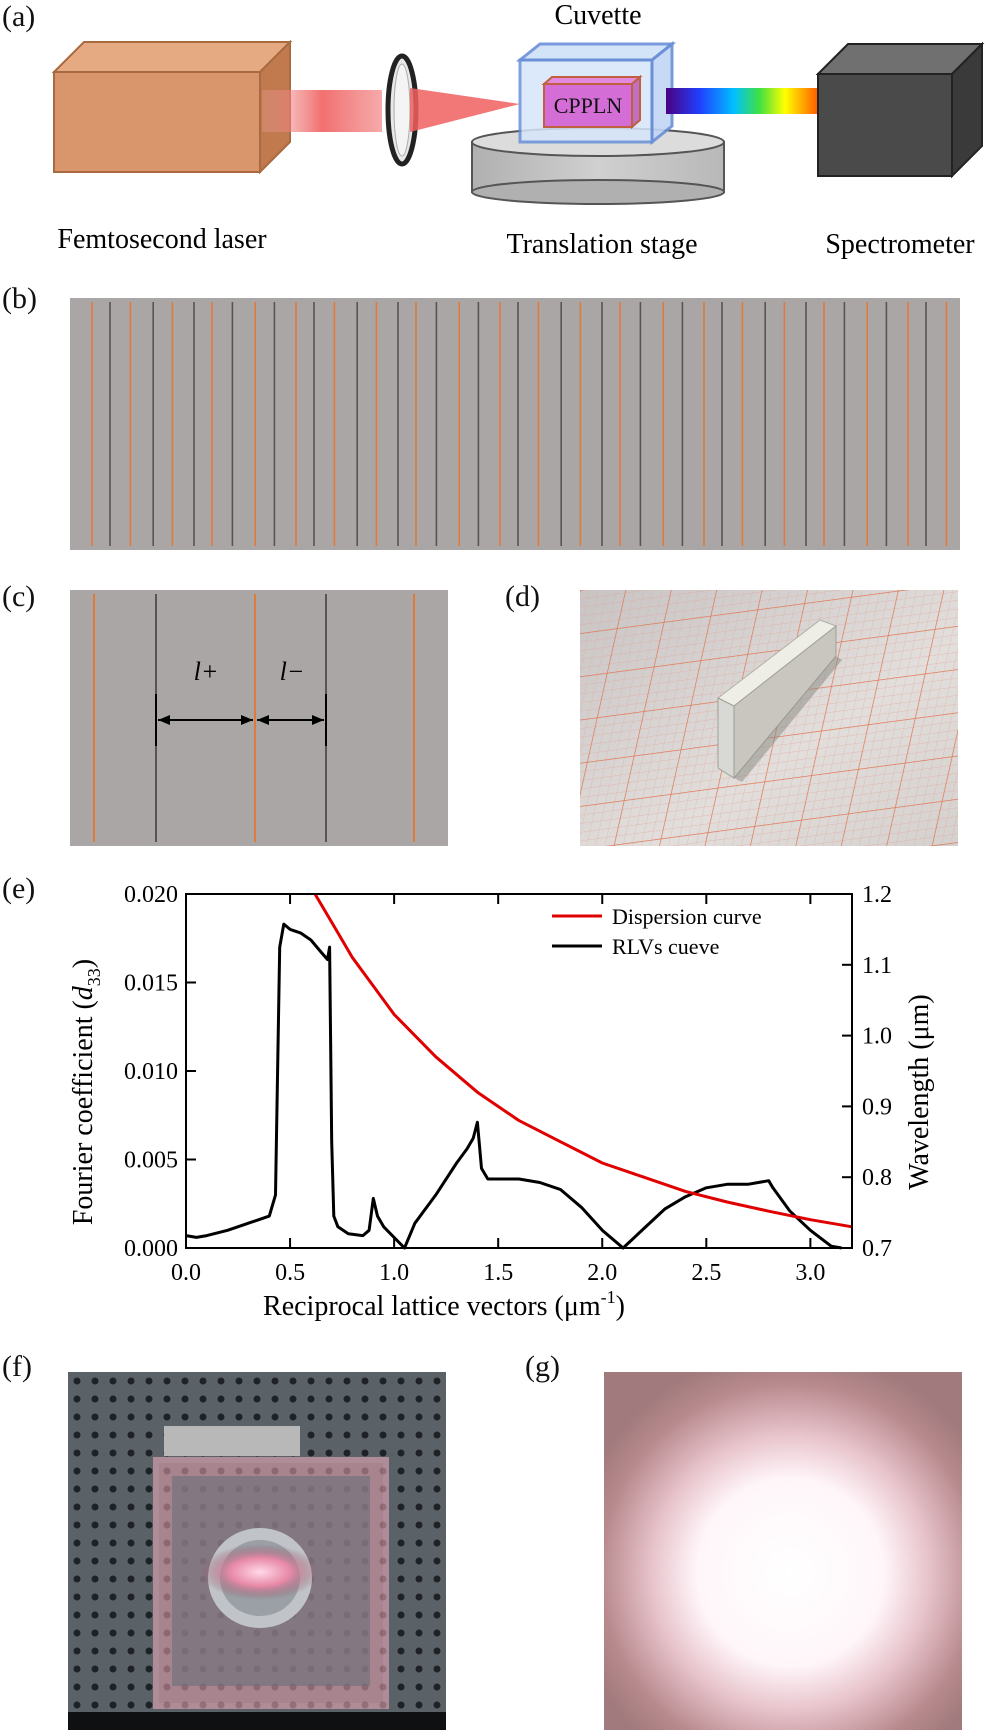 The width and height of the screenshot is (994, 1731). What do you see at coordinates (583, 1061) in the screenshot?
I see `dispersion-curve` at bounding box center [583, 1061].